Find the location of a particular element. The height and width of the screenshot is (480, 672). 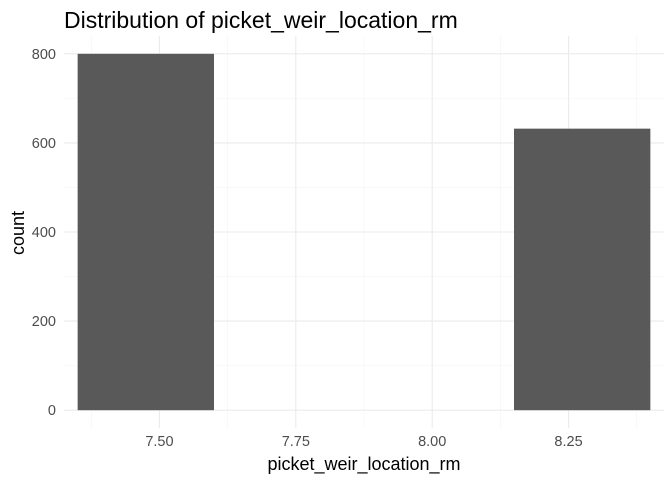

x-tick-label: 8.25 is located at coordinates (568, 442).